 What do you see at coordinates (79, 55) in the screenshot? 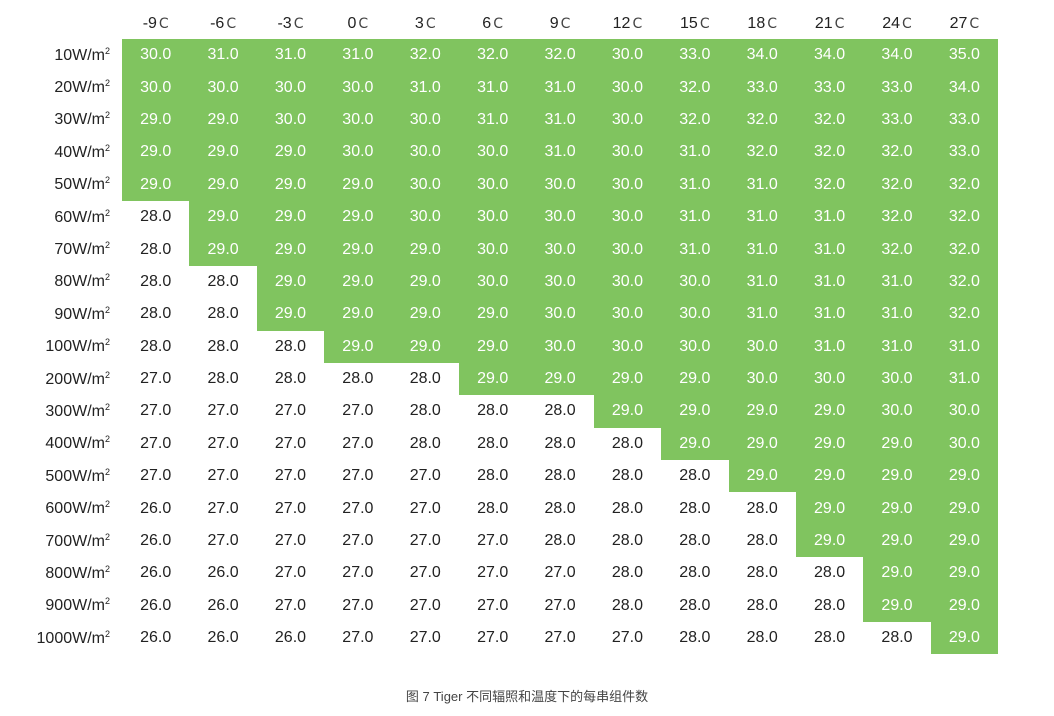
I see `irradiance-text: 10W/m` at bounding box center [79, 55].